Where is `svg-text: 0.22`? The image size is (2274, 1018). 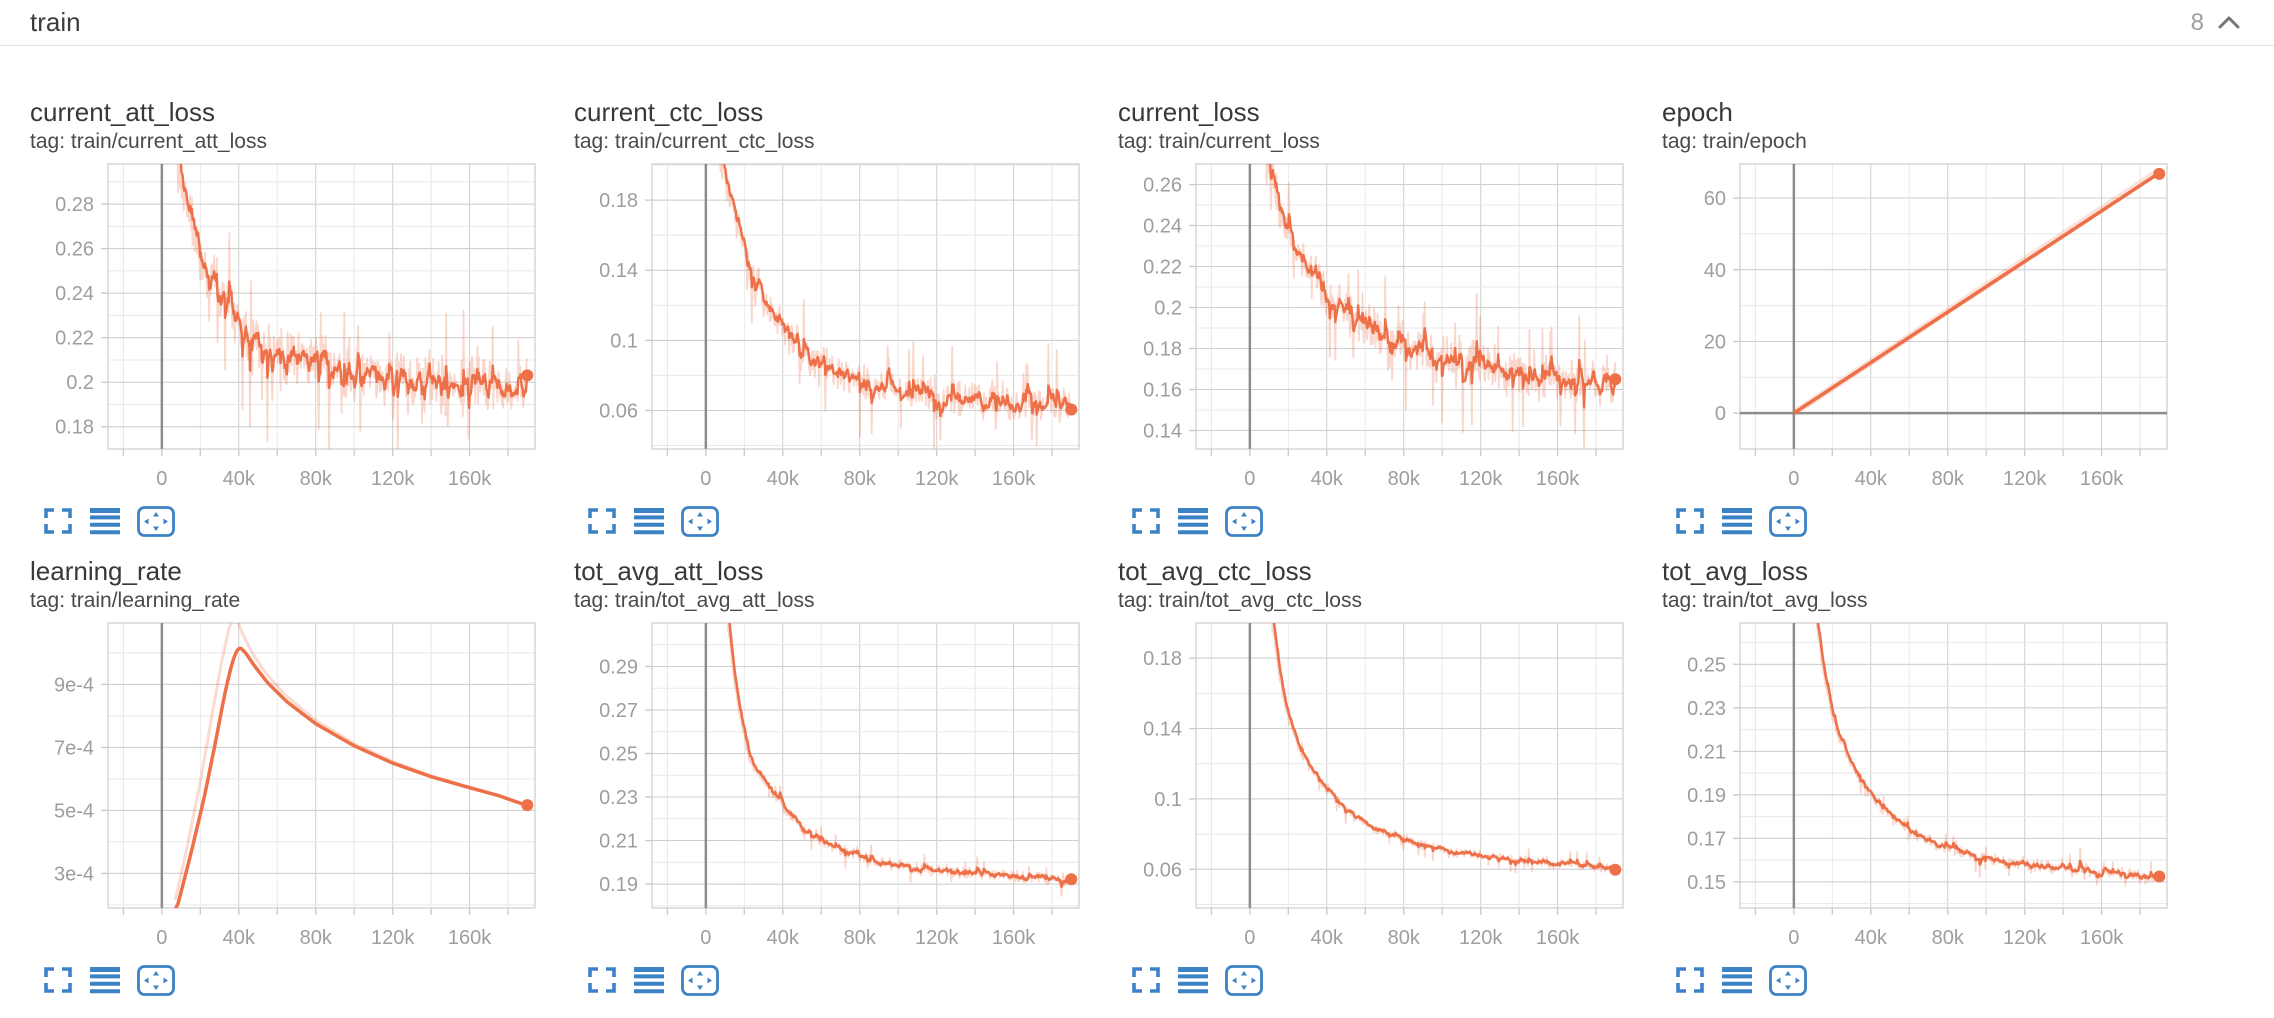 svg-text: 0.22 is located at coordinates (1162, 268).